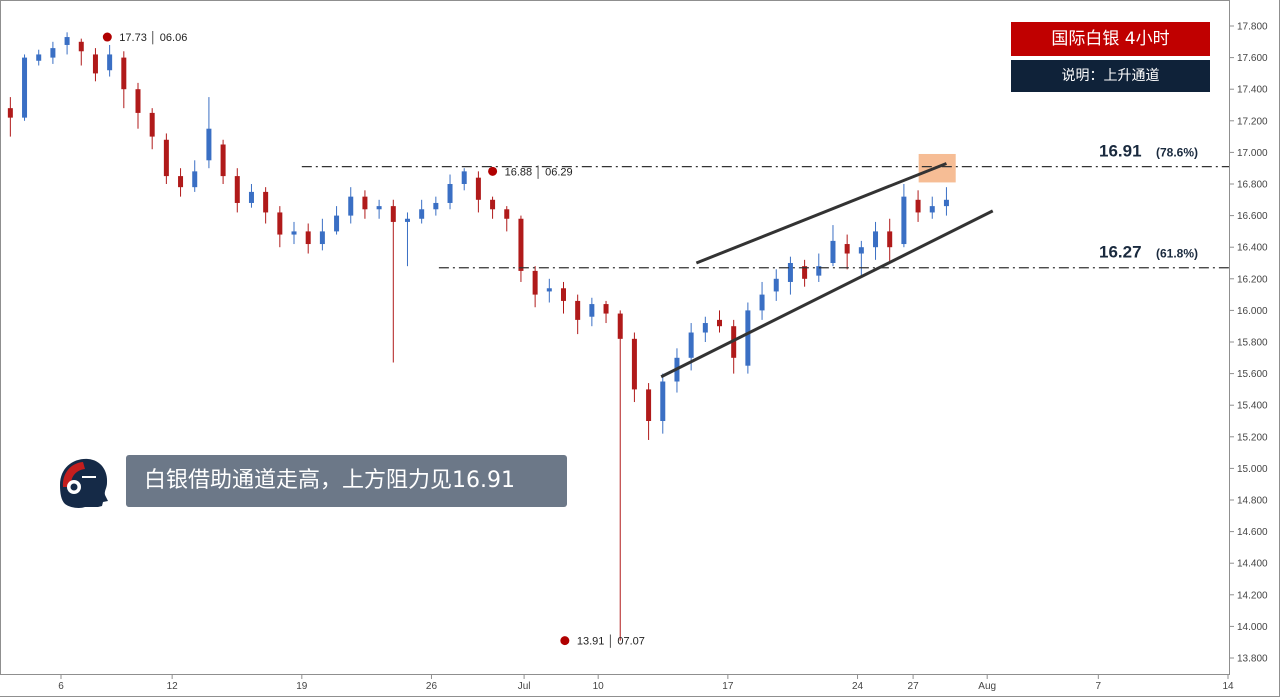 The width and height of the screenshot is (1280, 697). I want to click on x-axis: 6 12 19 26 Jul 10 17 24 27 Aug 7 14, so click(646, 683).